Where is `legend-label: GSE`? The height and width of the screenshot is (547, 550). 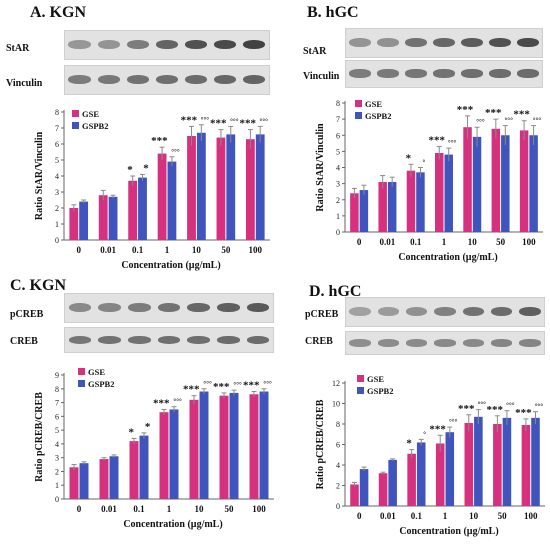
legend-label: GSE is located at coordinates (375, 379).